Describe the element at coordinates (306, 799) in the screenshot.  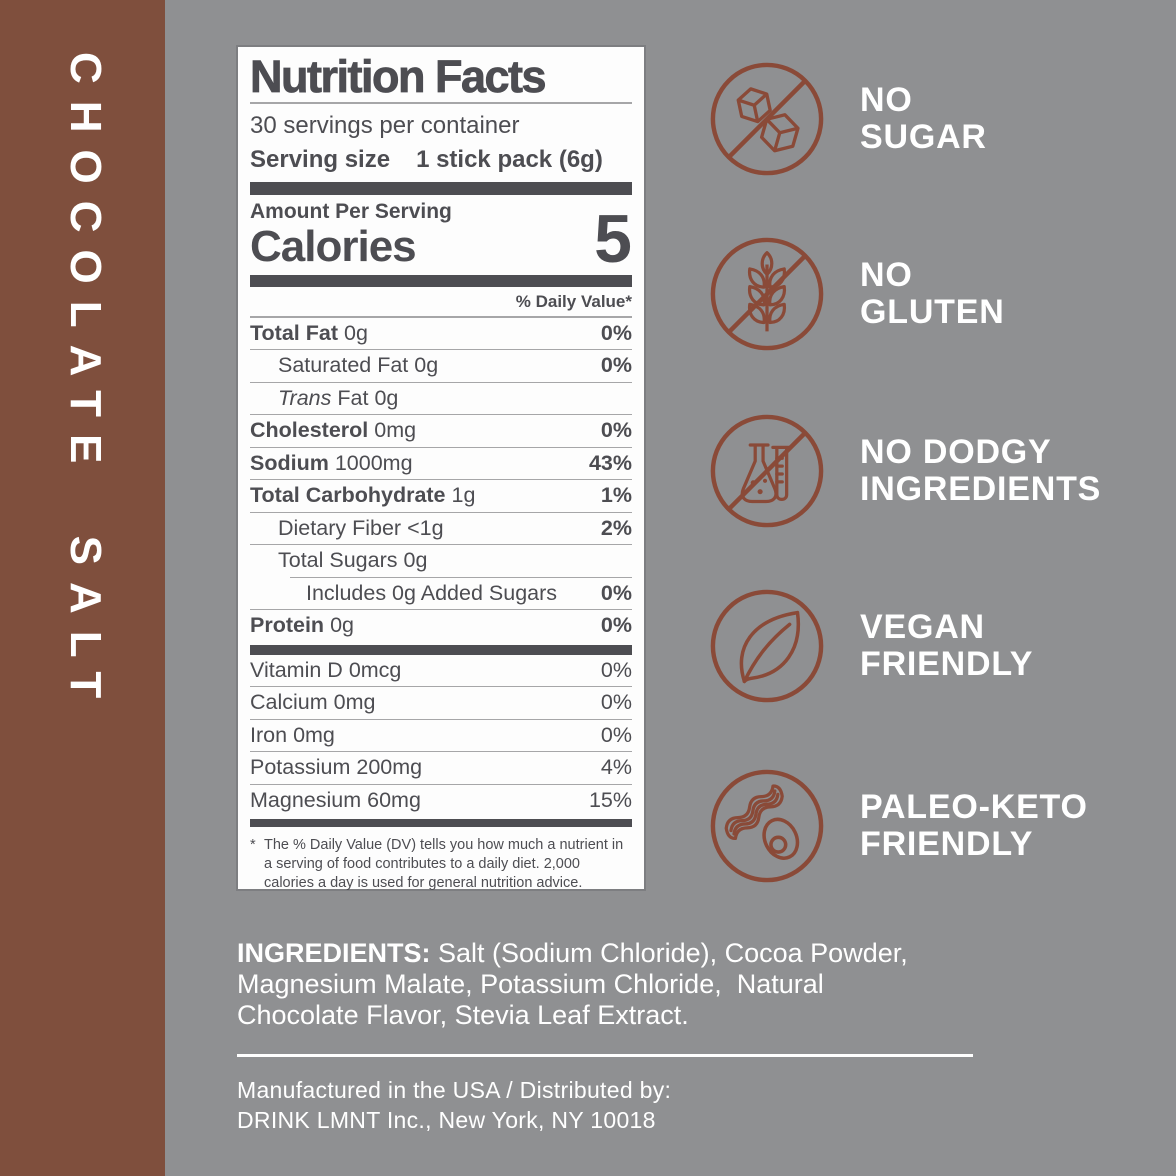
I see `nutrient-name: Magnesium` at that location.